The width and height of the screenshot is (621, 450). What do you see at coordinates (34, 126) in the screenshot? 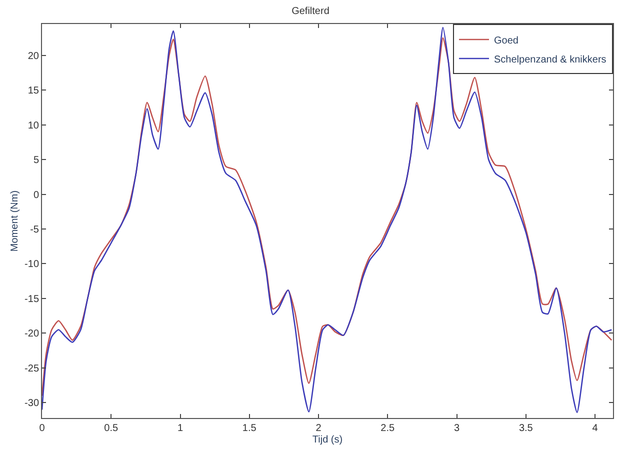
I see `y-tick-label: 10` at bounding box center [34, 126].